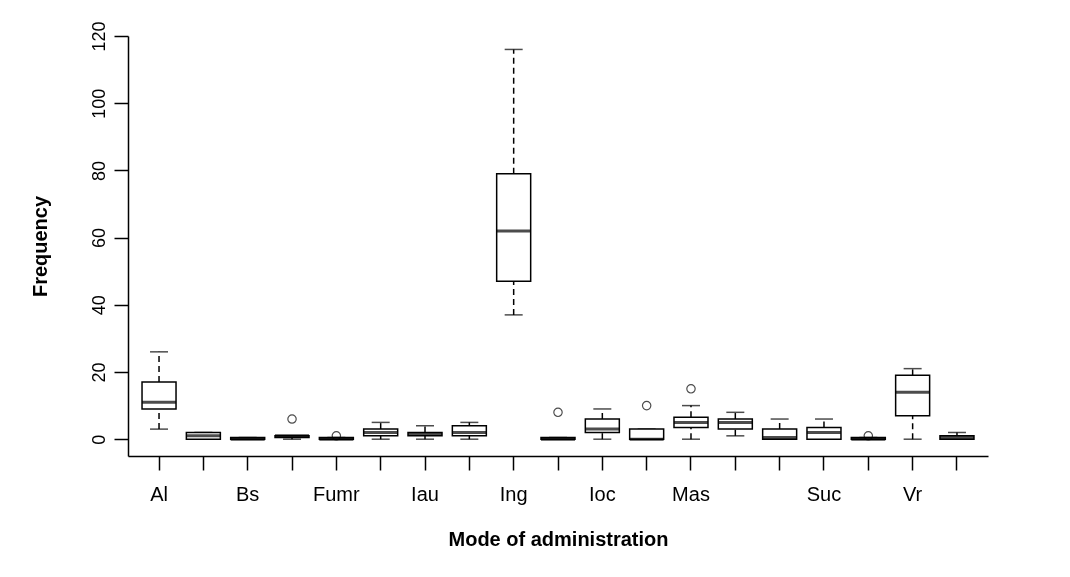  What do you see at coordinates (98, 238) in the screenshot?
I see `y-tick-label: 60` at bounding box center [98, 238].